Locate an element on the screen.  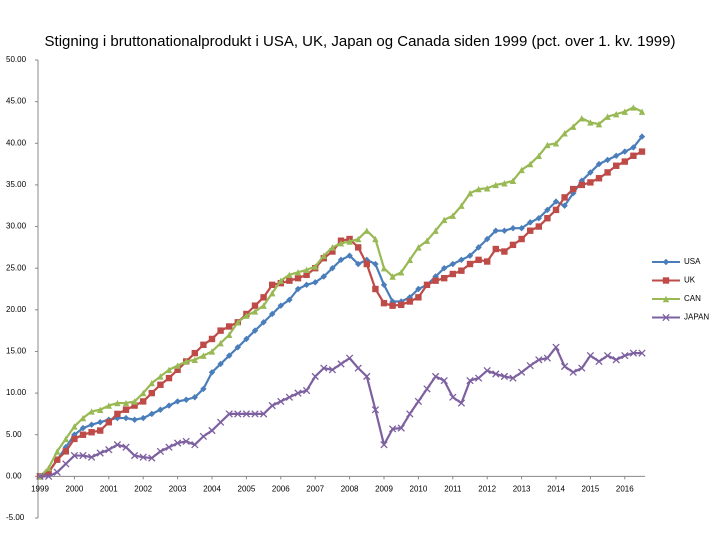
y-tick-label: 30.00 is located at coordinates (16, 226).